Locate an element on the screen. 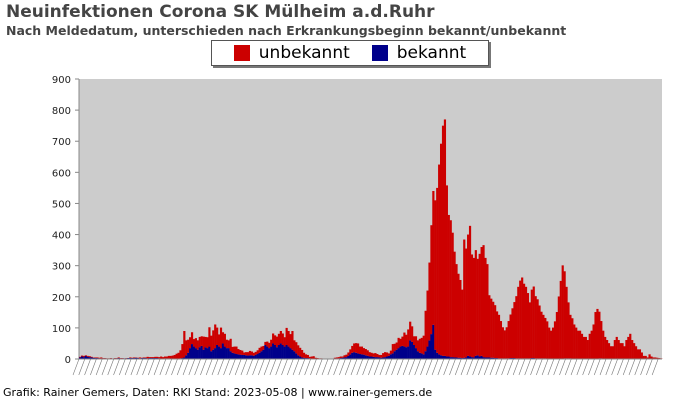 The image size is (700, 400). legend-item-unbekannt: unbekannt is located at coordinates (291, 53).